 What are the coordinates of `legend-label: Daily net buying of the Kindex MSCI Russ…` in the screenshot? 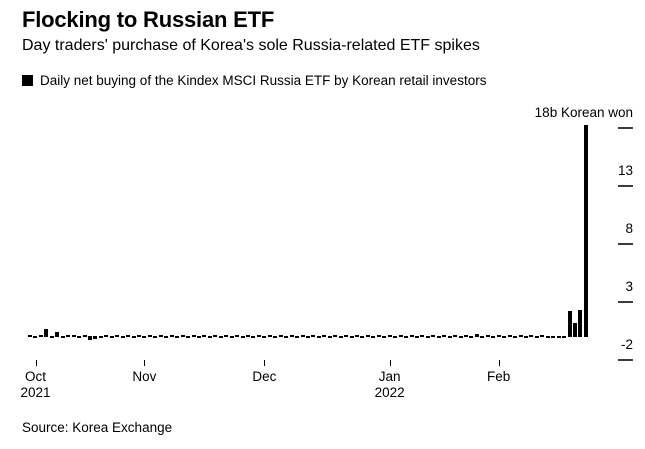 It's located at (263, 80).